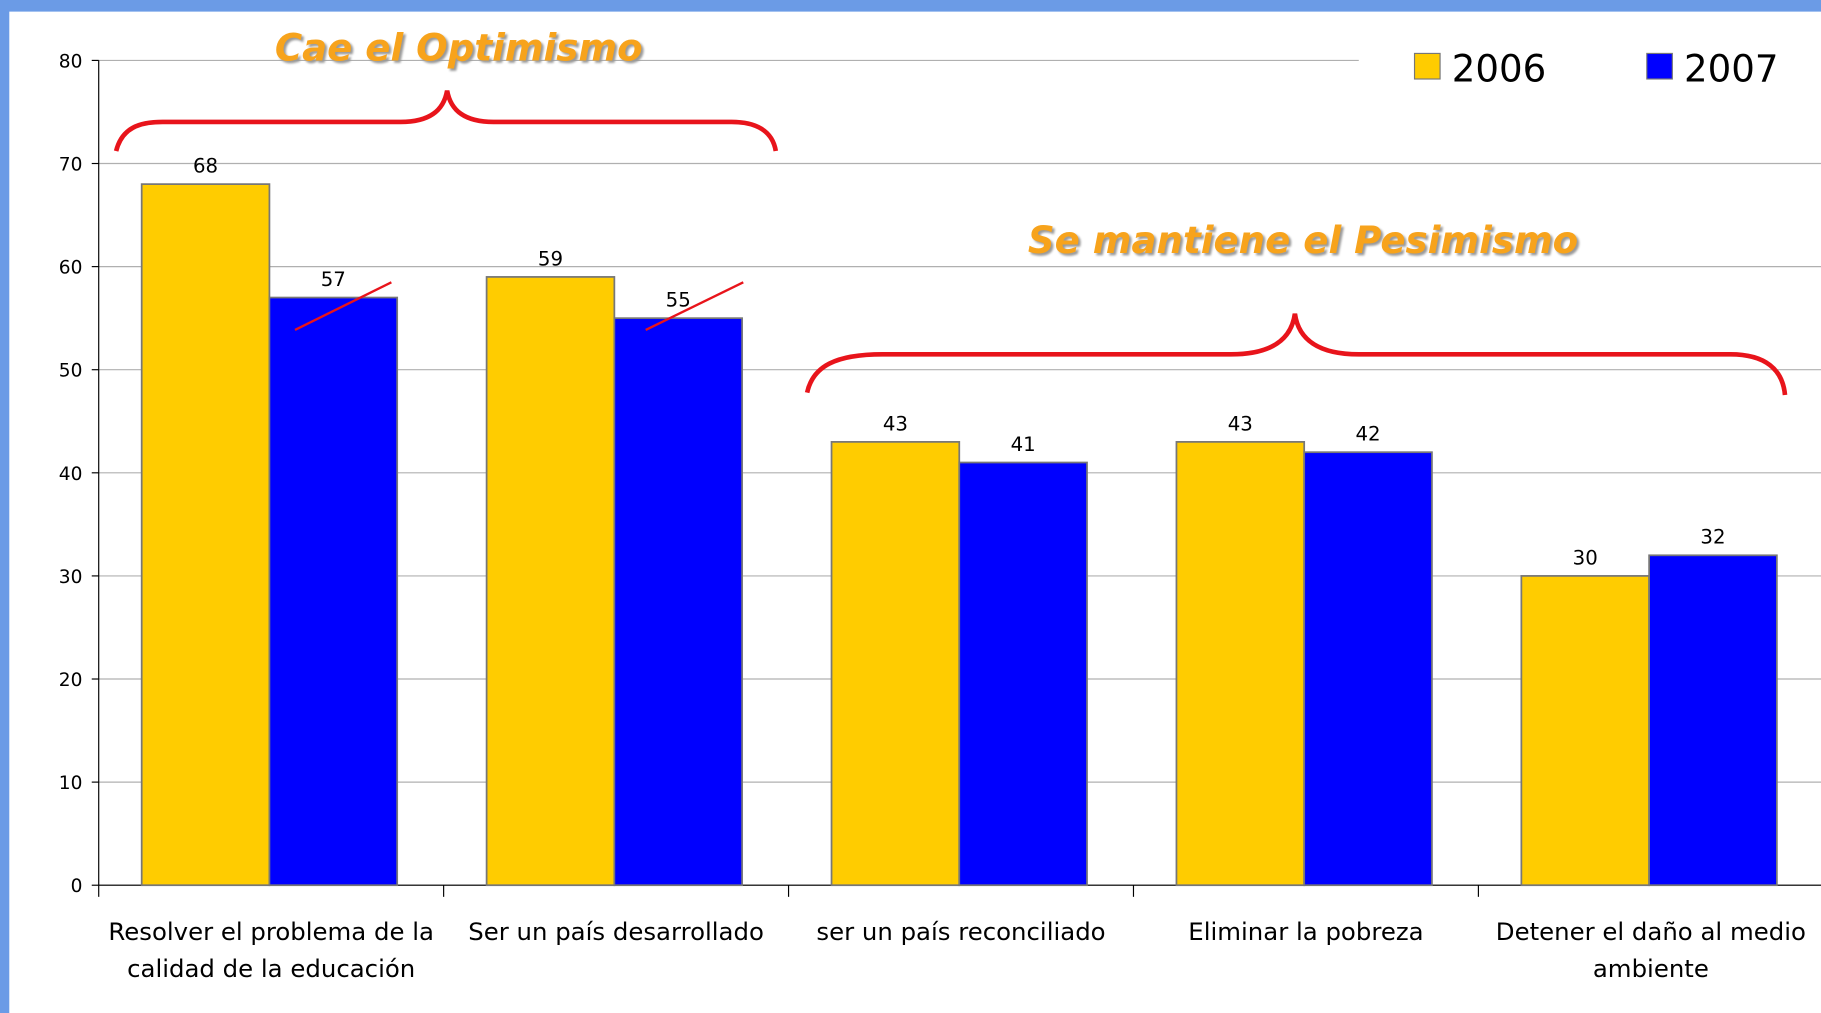 The width and height of the screenshot is (1821, 1013). What do you see at coordinates (1303, 240) in the screenshot?
I see `annotation: Se mantiene el Pesimismo` at bounding box center [1303, 240].